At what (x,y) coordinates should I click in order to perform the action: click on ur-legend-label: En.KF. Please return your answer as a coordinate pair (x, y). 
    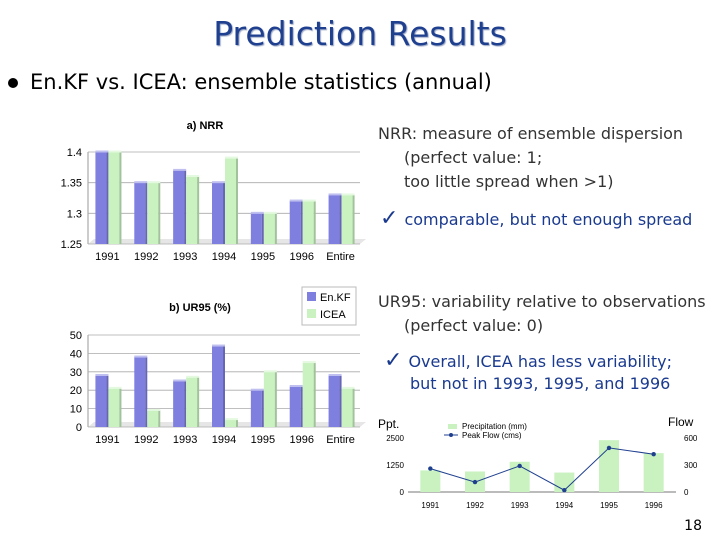
    Looking at the image, I should click on (335, 298).